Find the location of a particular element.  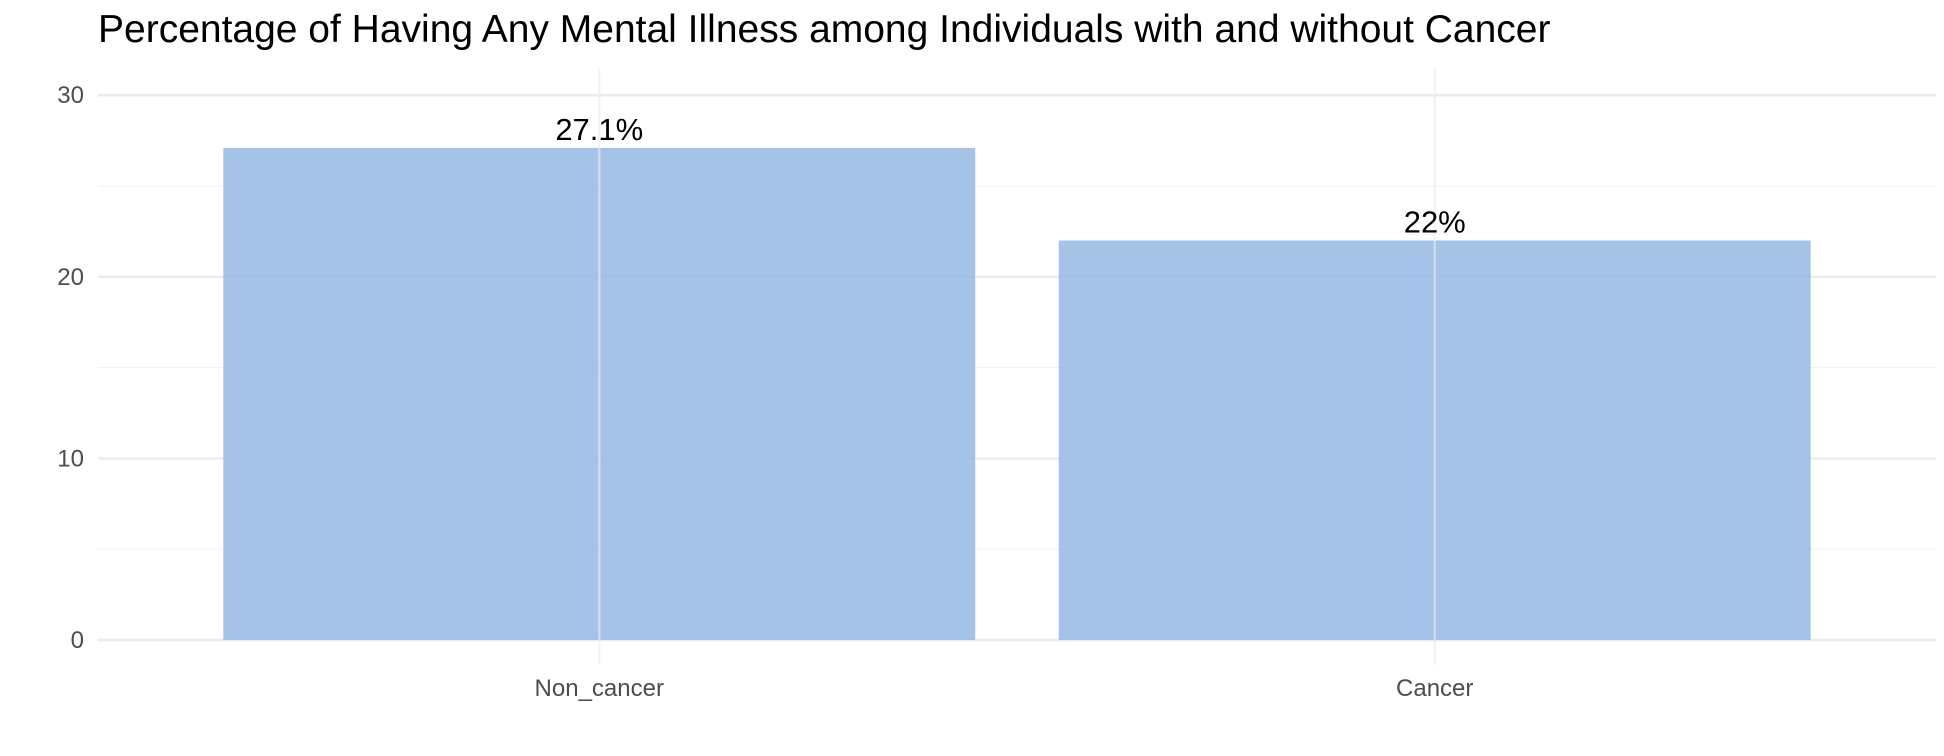

data-label: 27.1% is located at coordinates (599, 129).